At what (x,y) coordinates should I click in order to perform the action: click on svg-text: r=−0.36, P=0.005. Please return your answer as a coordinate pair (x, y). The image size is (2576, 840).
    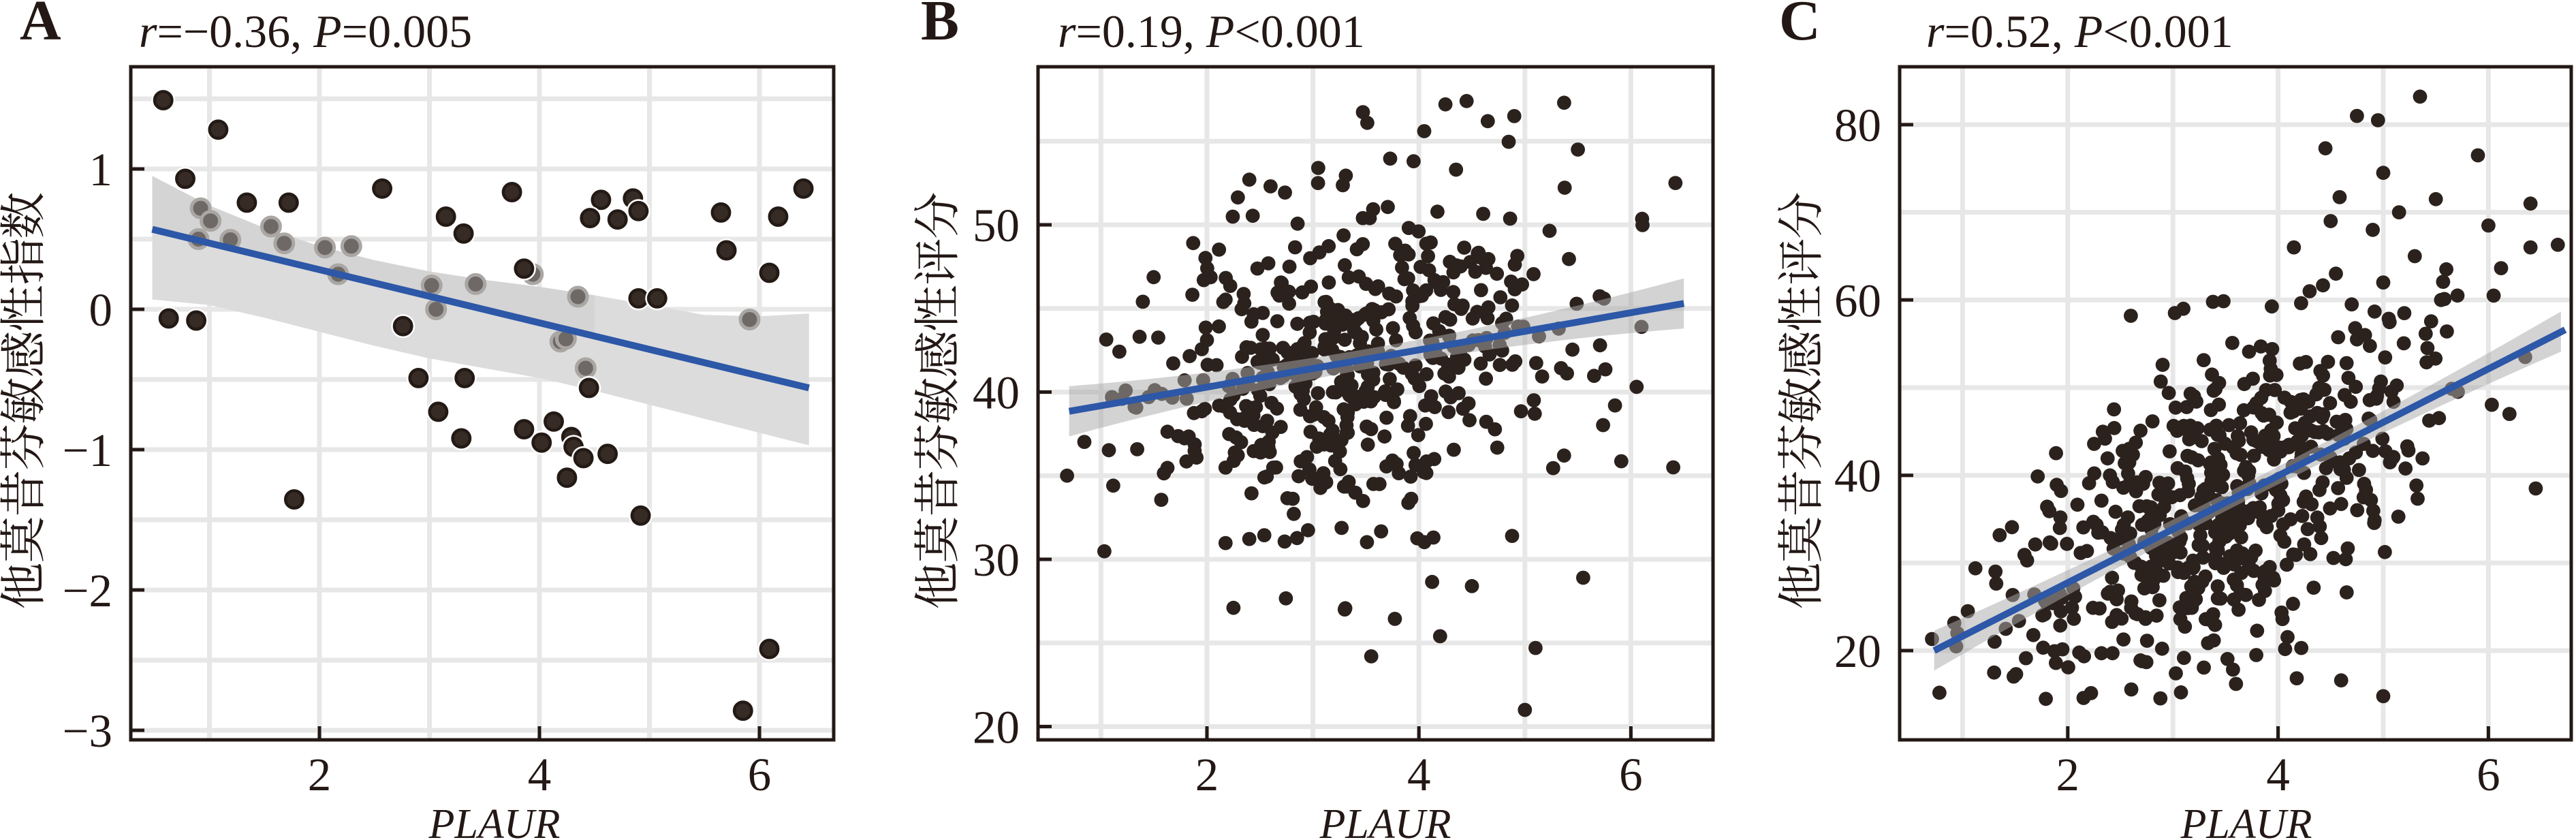
    Looking at the image, I should click on (305, 31).